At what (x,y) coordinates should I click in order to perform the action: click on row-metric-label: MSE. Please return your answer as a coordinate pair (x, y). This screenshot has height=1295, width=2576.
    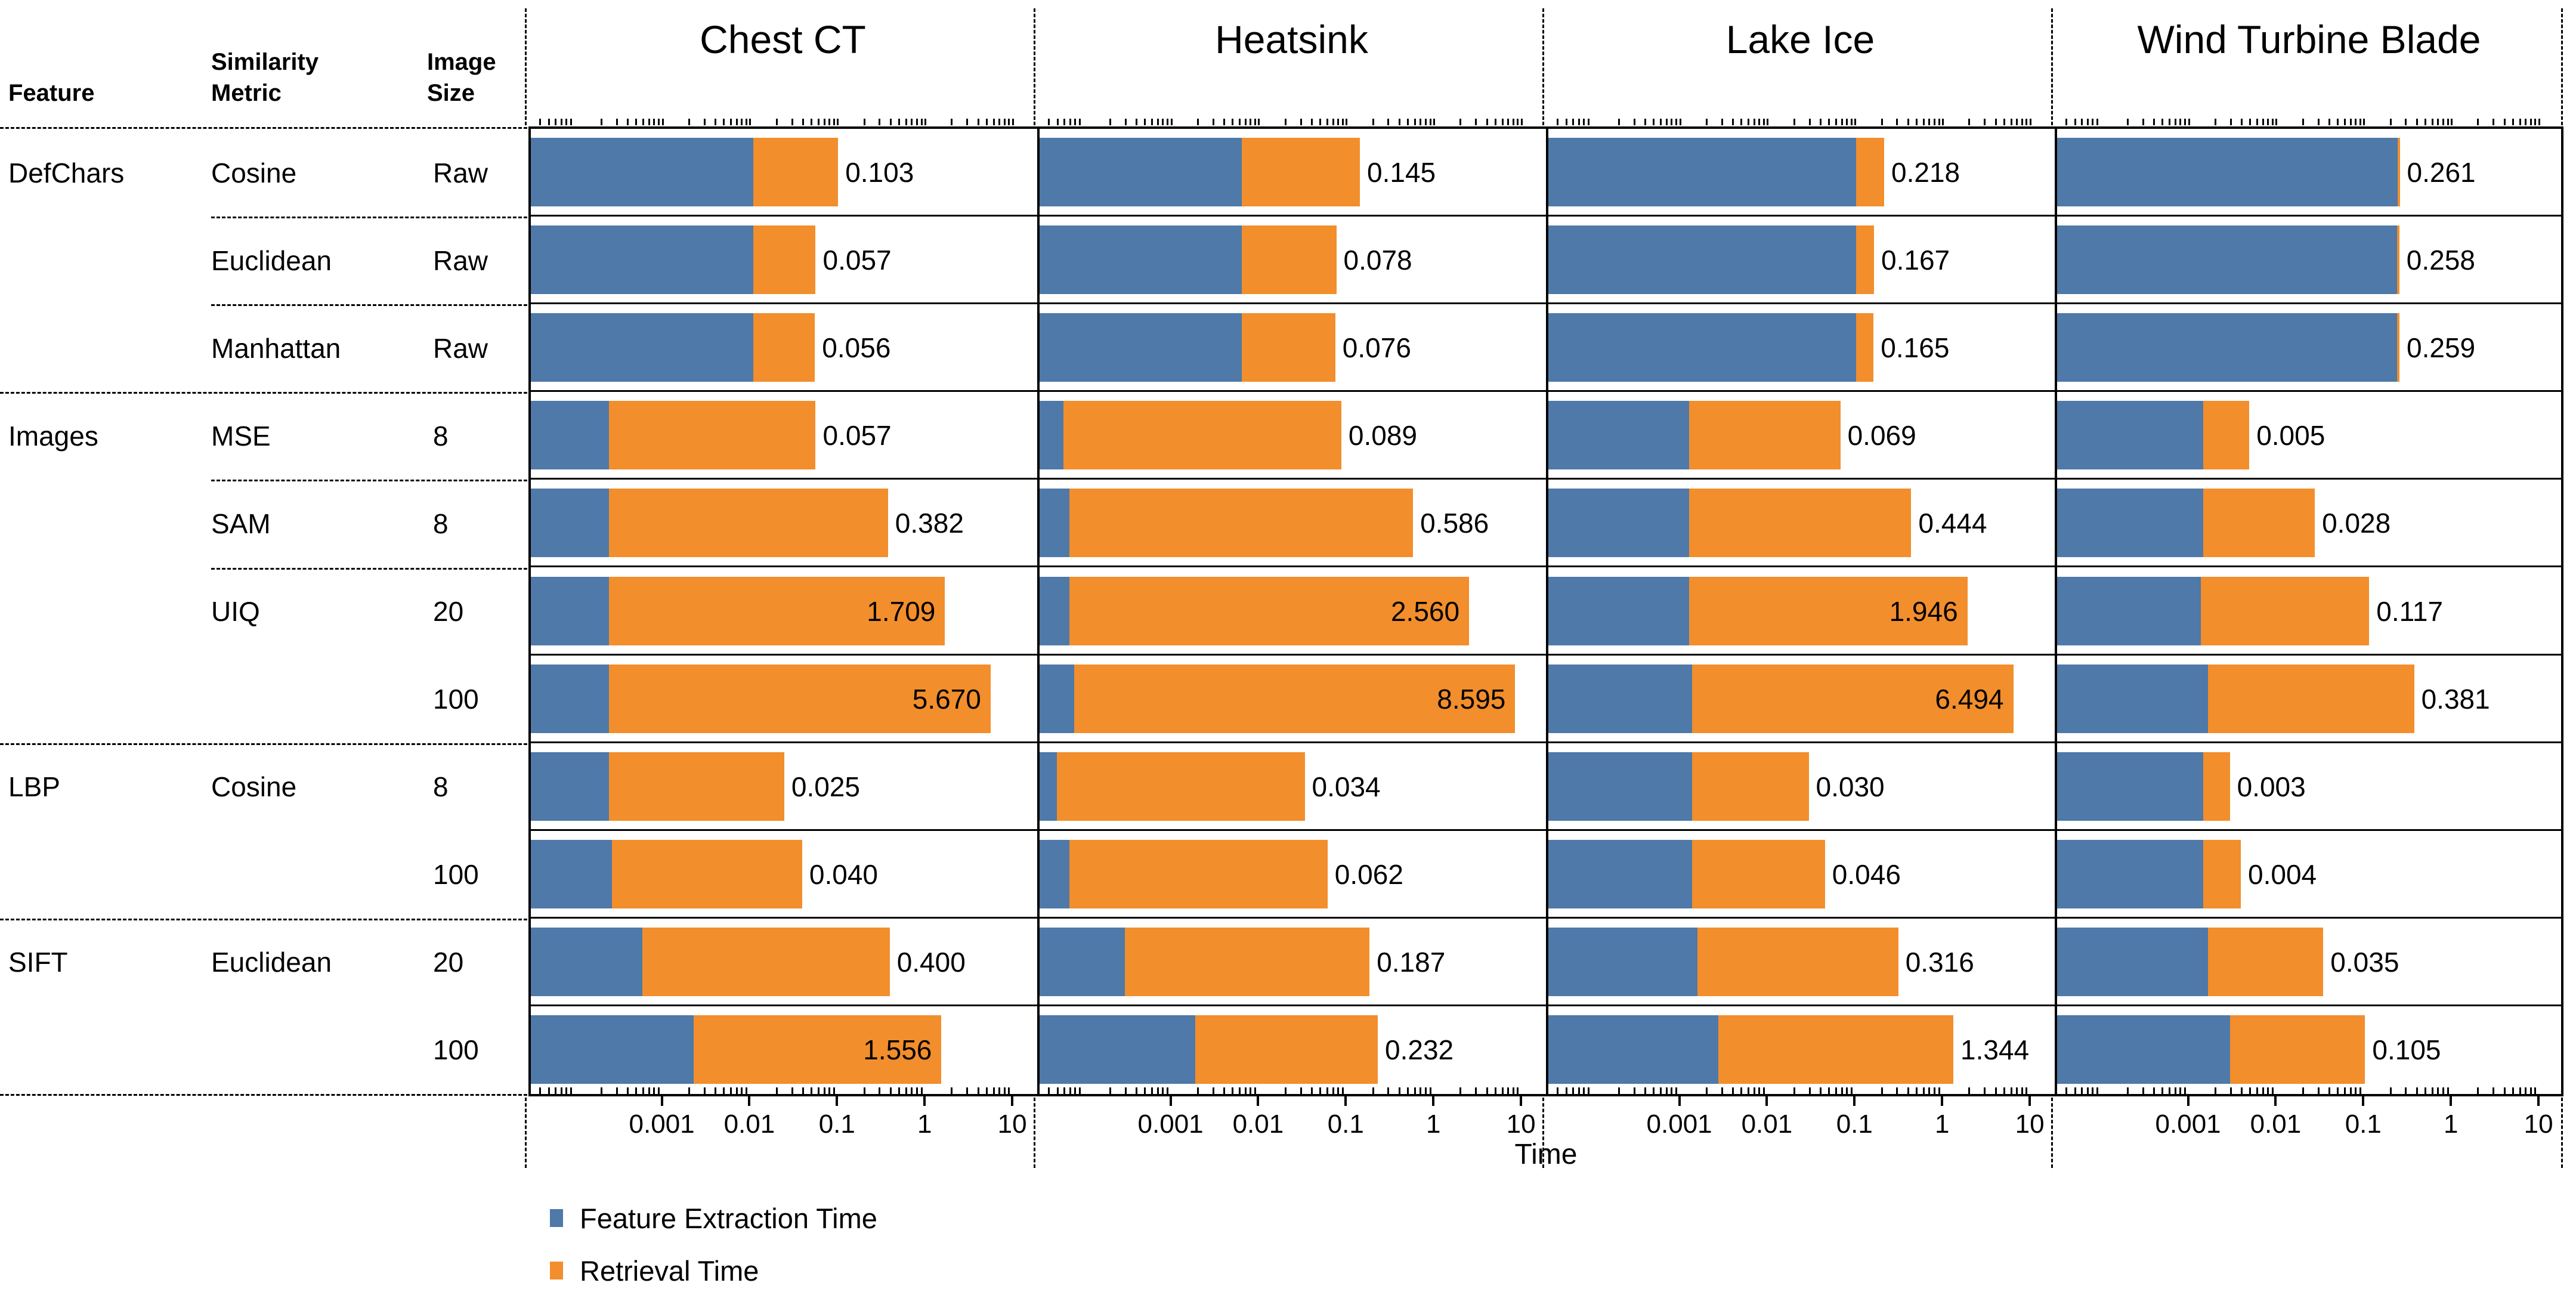
    Looking at the image, I should click on (241, 436).